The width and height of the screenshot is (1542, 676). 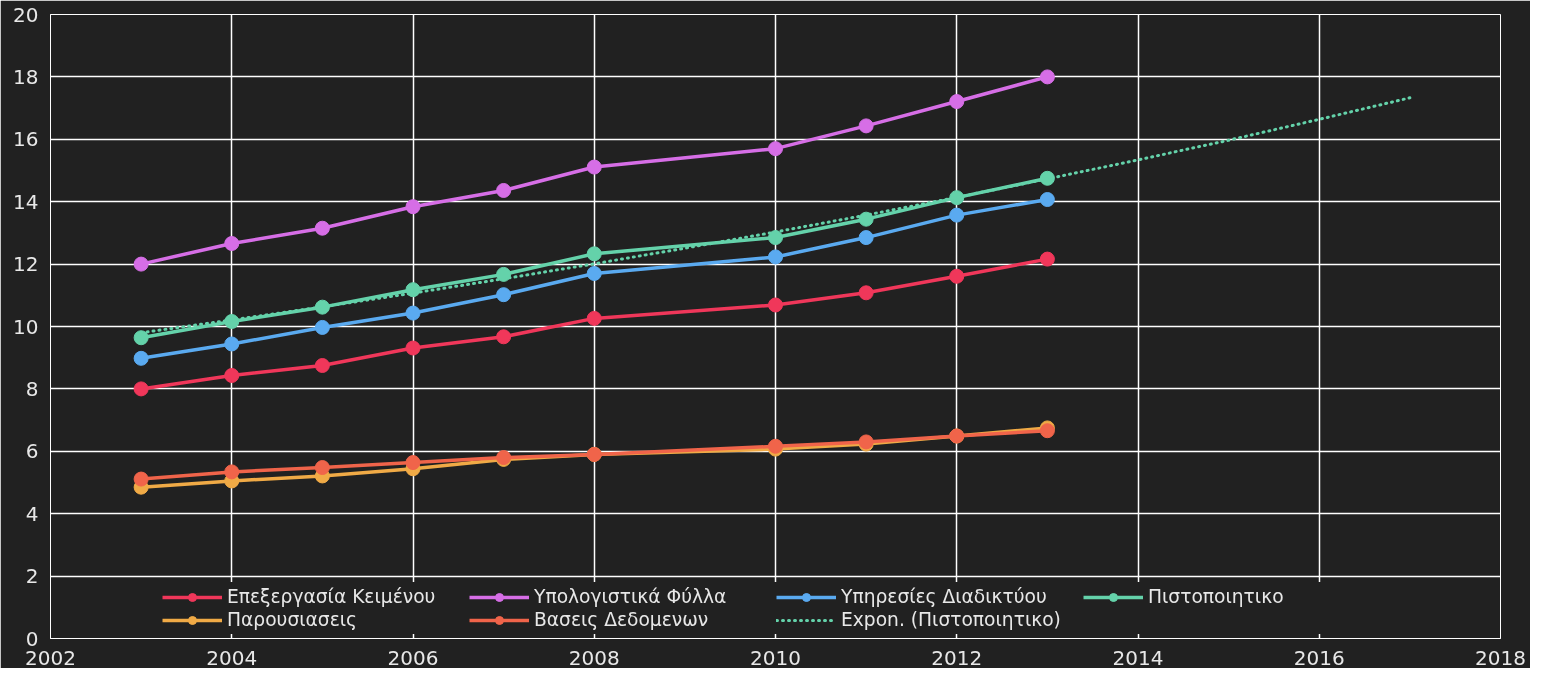 What do you see at coordinates (26, 139) in the screenshot?
I see `y-tick-label: 16` at bounding box center [26, 139].